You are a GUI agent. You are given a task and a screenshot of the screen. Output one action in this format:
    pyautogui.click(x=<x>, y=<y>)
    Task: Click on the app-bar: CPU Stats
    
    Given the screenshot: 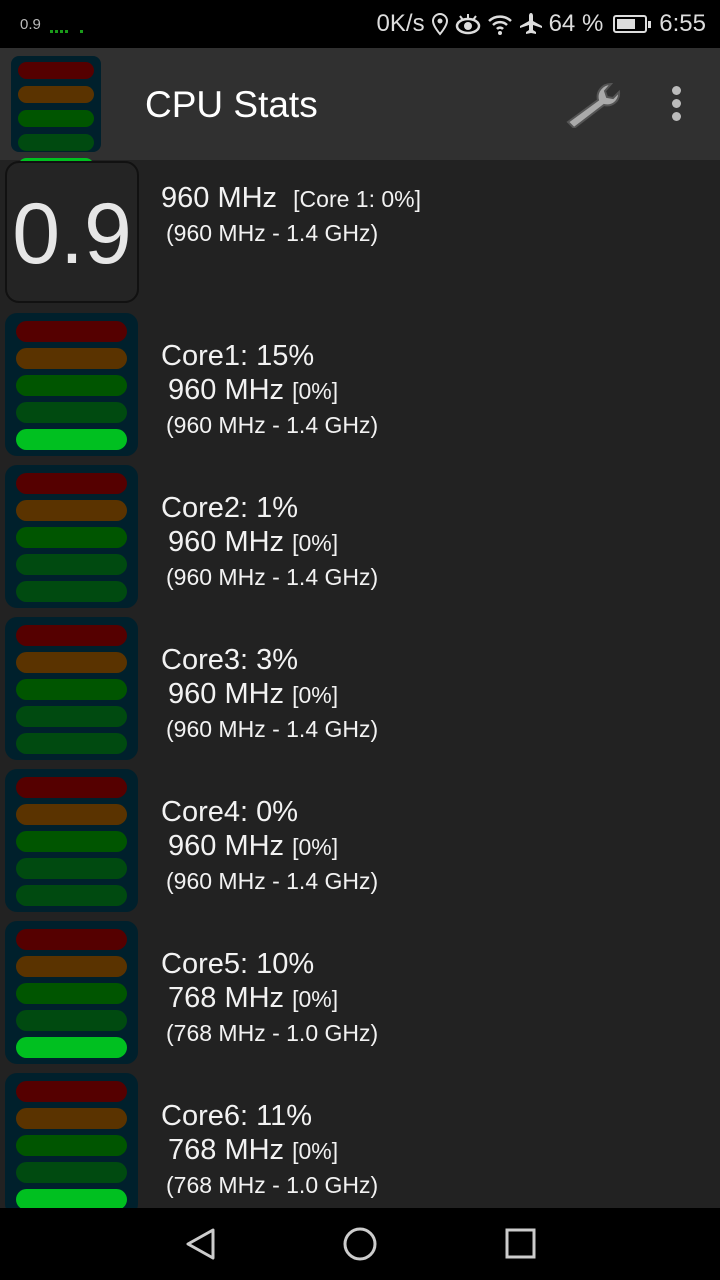 What is the action you would take?
    pyautogui.click(x=360, y=111)
    